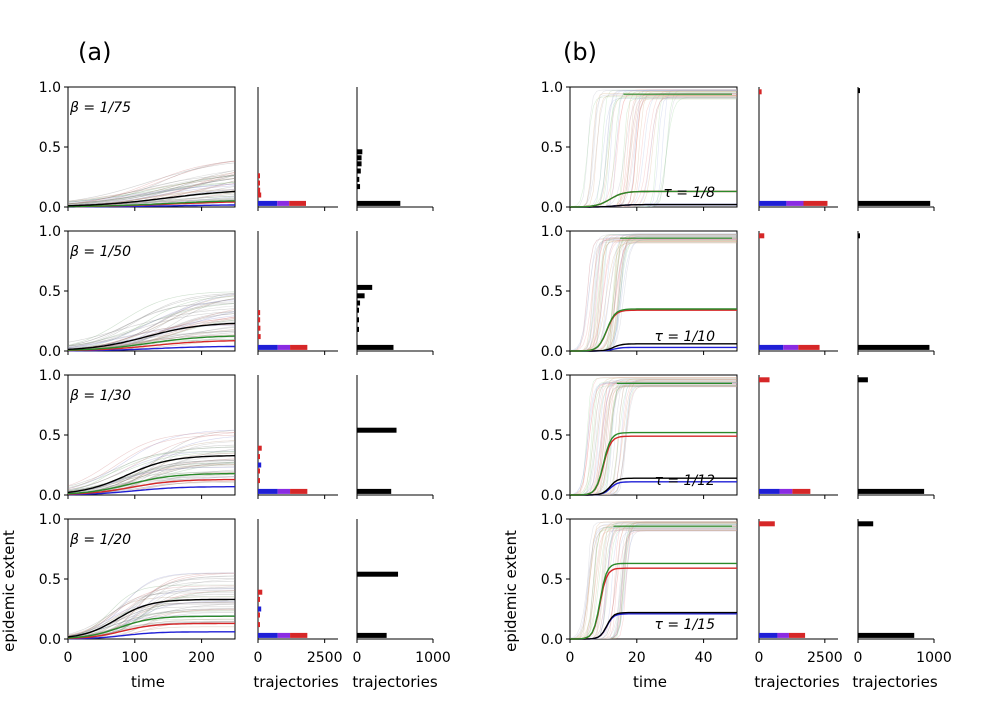 The width and height of the screenshot is (982, 719). Describe the element at coordinates (689, 193) in the screenshot. I see `annotation-label: τ = 1/8` at that location.